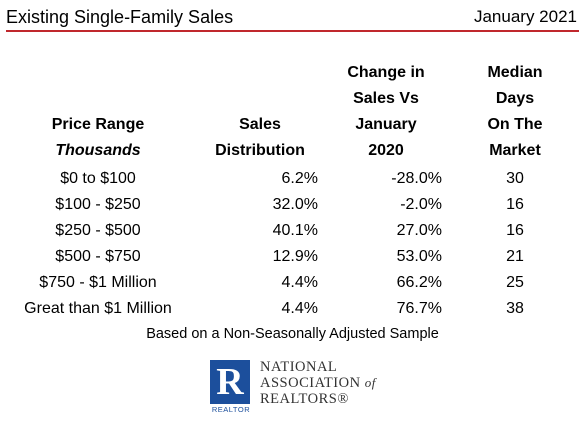 Image resolution: width=585 pixels, height=425 pixels. What do you see at coordinates (421, 204) in the screenshot?
I see `sales-change-cell: -2.0%` at bounding box center [421, 204].